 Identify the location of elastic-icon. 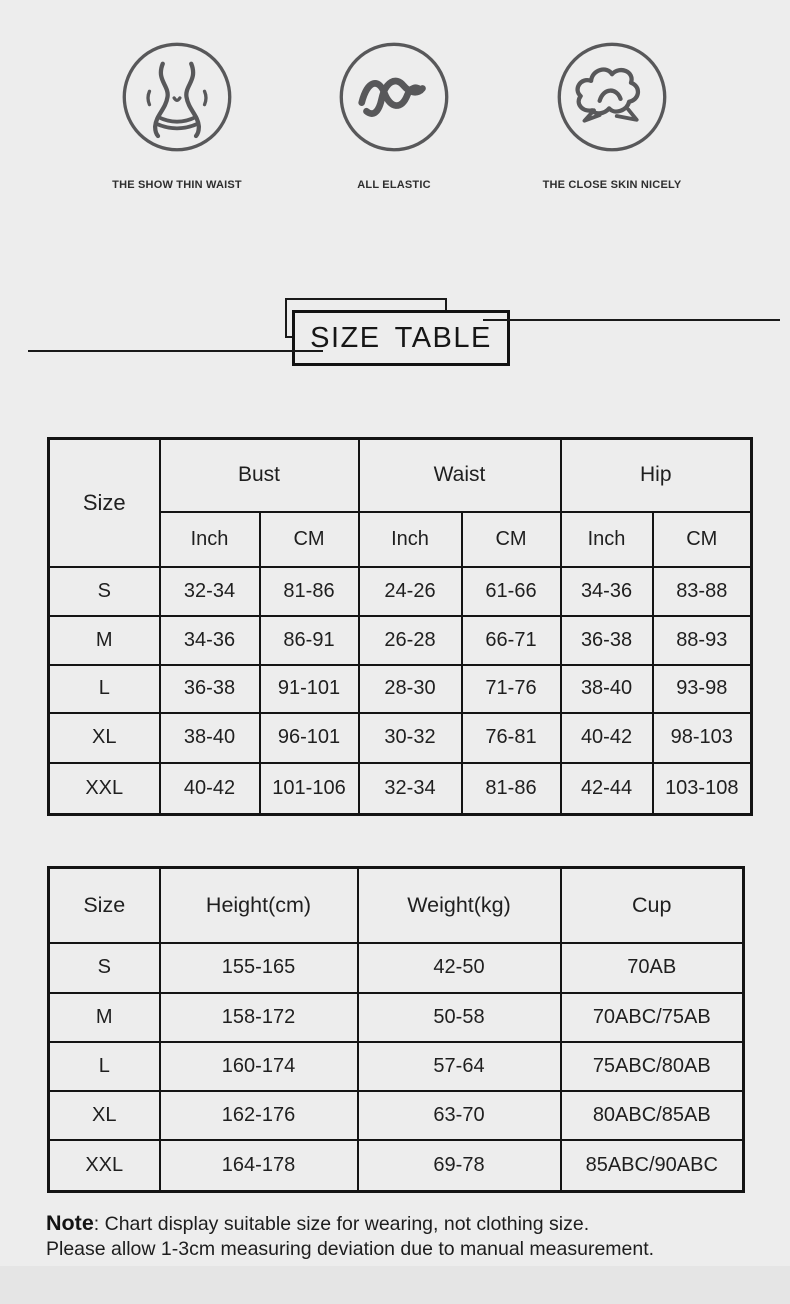
(394, 97).